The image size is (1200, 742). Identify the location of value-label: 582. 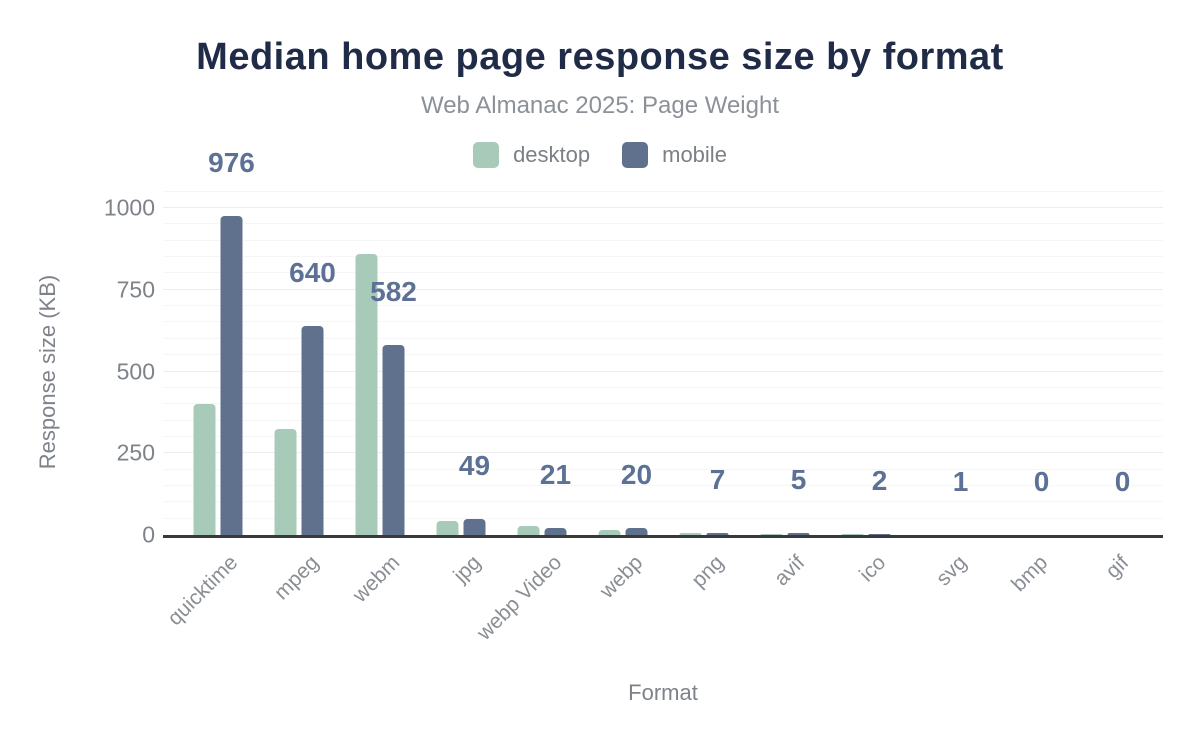
(393, 291).